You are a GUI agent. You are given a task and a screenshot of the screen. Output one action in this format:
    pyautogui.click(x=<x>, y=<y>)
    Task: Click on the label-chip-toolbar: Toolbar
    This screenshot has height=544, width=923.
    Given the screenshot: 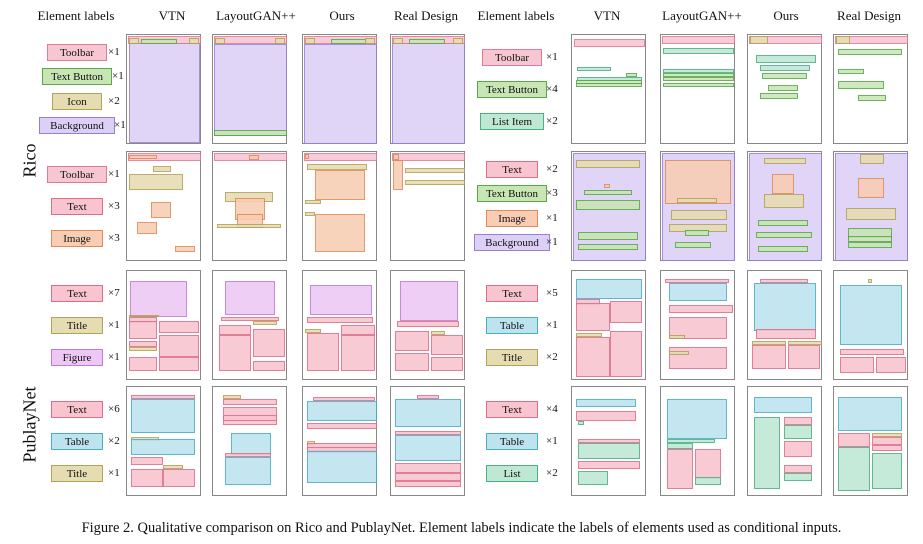 What is the action you would take?
    pyautogui.click(x=77, y=52)
    